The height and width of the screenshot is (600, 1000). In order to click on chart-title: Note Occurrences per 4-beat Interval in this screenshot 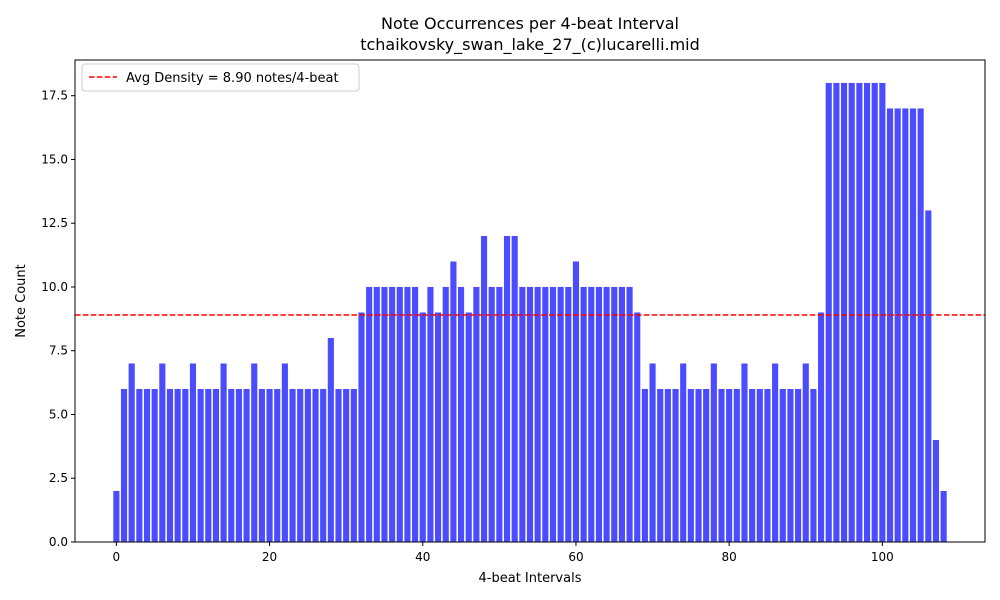, I will do `click(530, 23)`.